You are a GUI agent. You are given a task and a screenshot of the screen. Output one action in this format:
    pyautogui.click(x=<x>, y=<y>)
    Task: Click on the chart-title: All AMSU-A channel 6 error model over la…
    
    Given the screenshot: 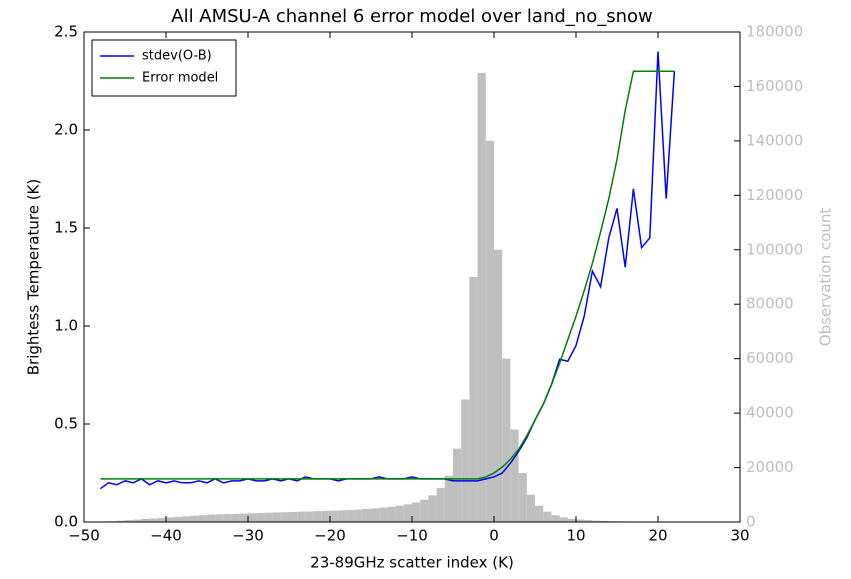 What is the action you would take?
    pyautogui.click(x=411, y=16)
    